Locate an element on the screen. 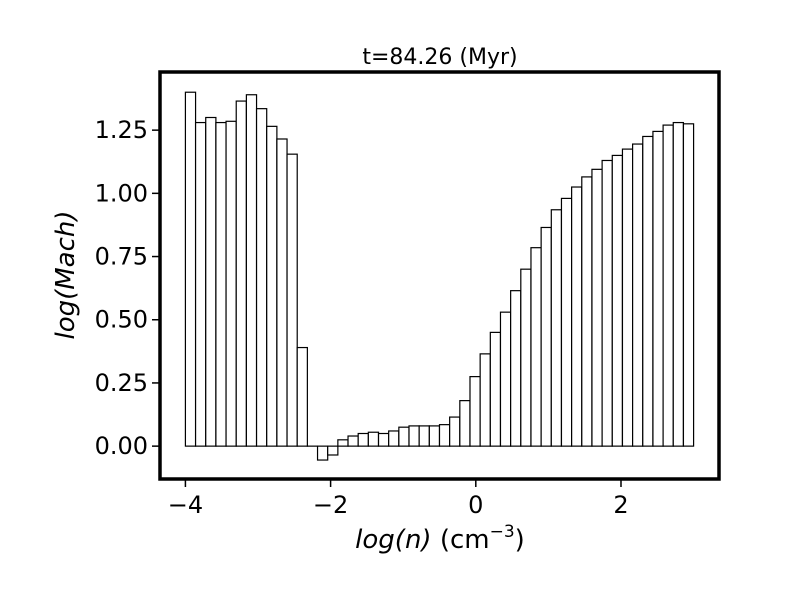 This screenshot has height=600, width=800. y-tick-label: 1.00 is located at coordinates (121, 193).